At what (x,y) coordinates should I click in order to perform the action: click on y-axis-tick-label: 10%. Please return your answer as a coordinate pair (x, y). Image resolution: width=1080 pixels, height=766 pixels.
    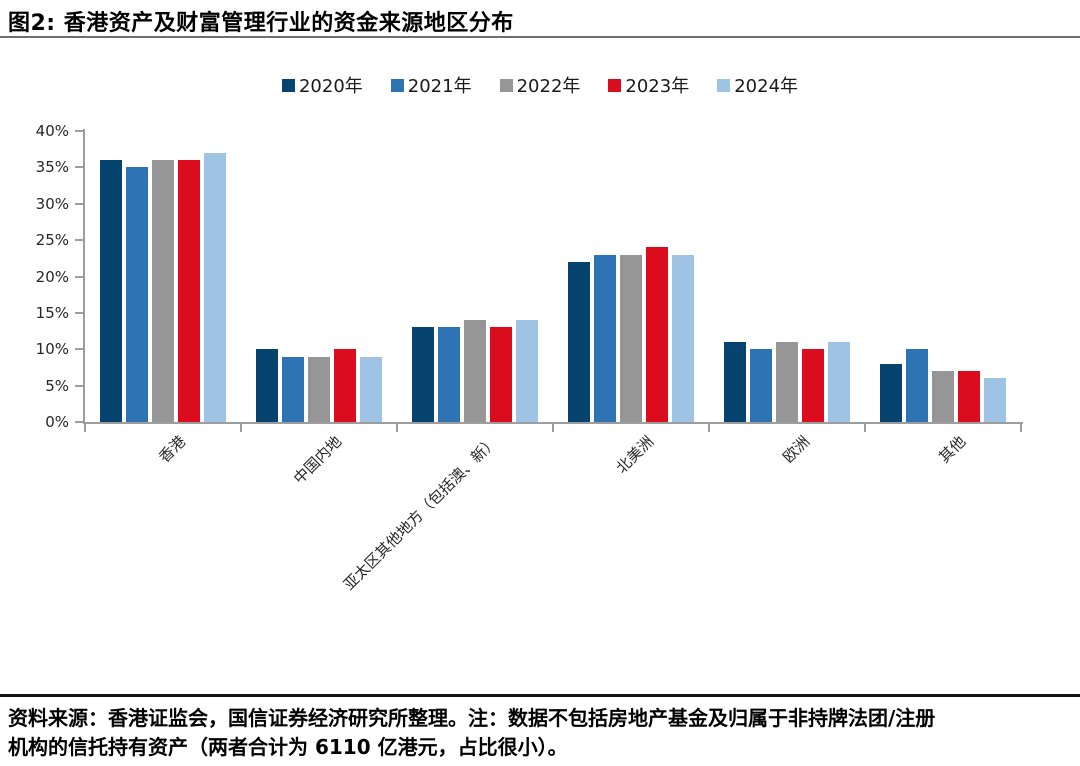
    Looking at the image, I should click on (52, 349).